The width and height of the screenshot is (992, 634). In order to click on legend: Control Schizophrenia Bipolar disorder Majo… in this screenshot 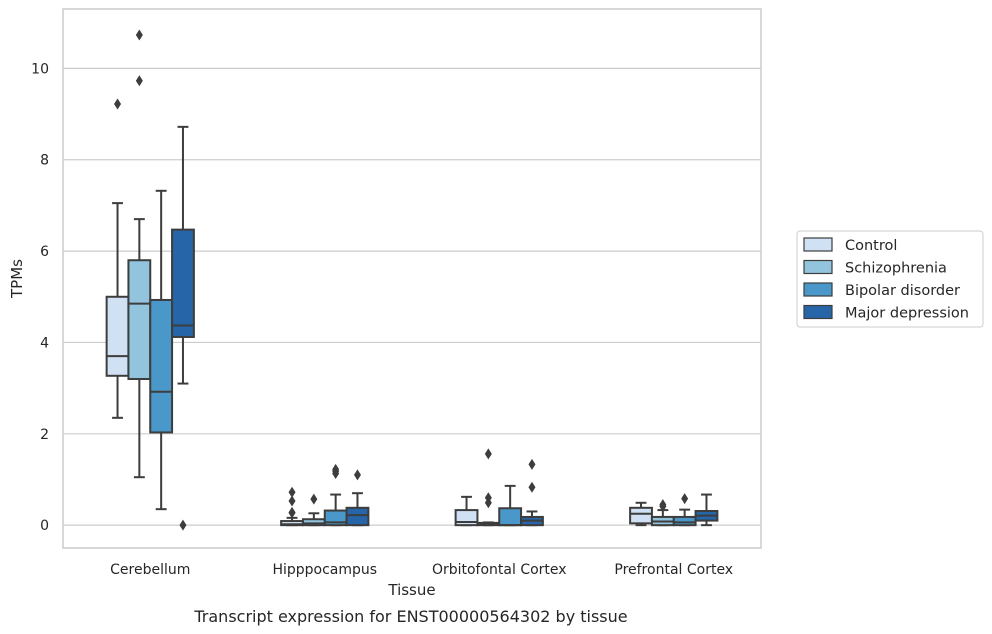, I will do `click(890, 279)`.